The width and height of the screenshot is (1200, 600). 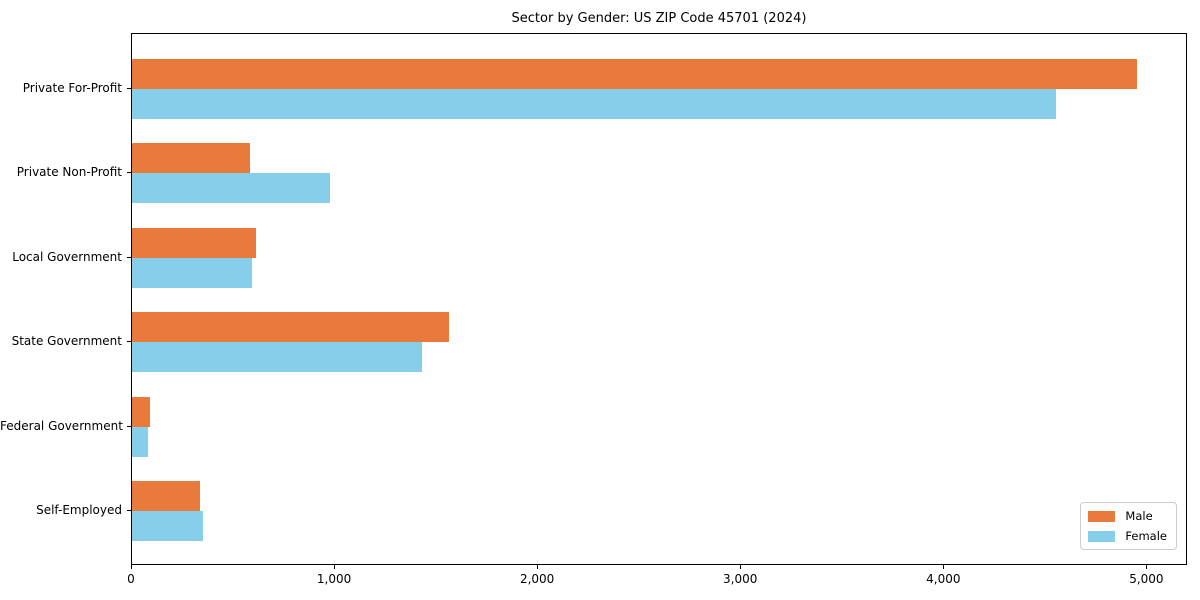 What do you see at coordinates (1139, 516) in the screenshot?
I see `male-legend-label: Male` at bounding box center [1139, 516].